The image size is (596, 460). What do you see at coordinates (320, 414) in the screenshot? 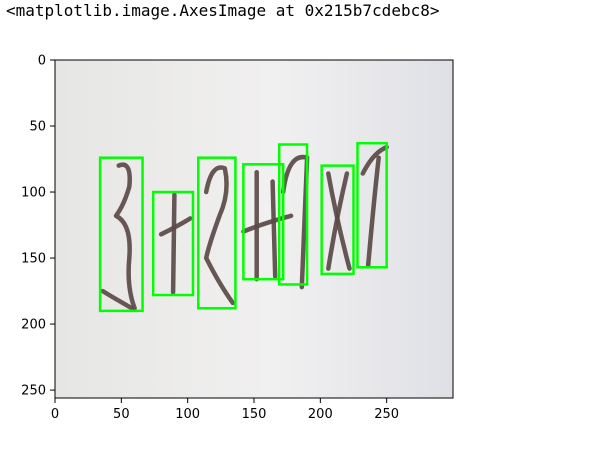
I see `x-tick-label: 200` at bounding box center [320, 414].